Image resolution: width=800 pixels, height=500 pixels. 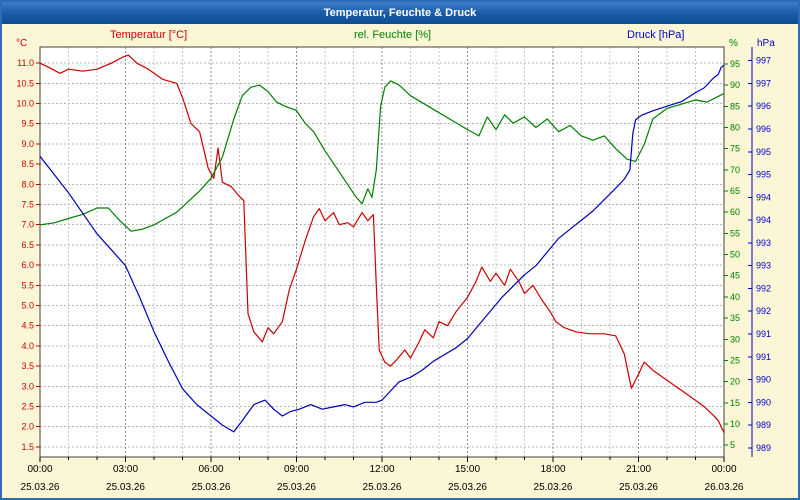 I want to click on temp-tick-label: 11.0, so click(x=25, y=63).